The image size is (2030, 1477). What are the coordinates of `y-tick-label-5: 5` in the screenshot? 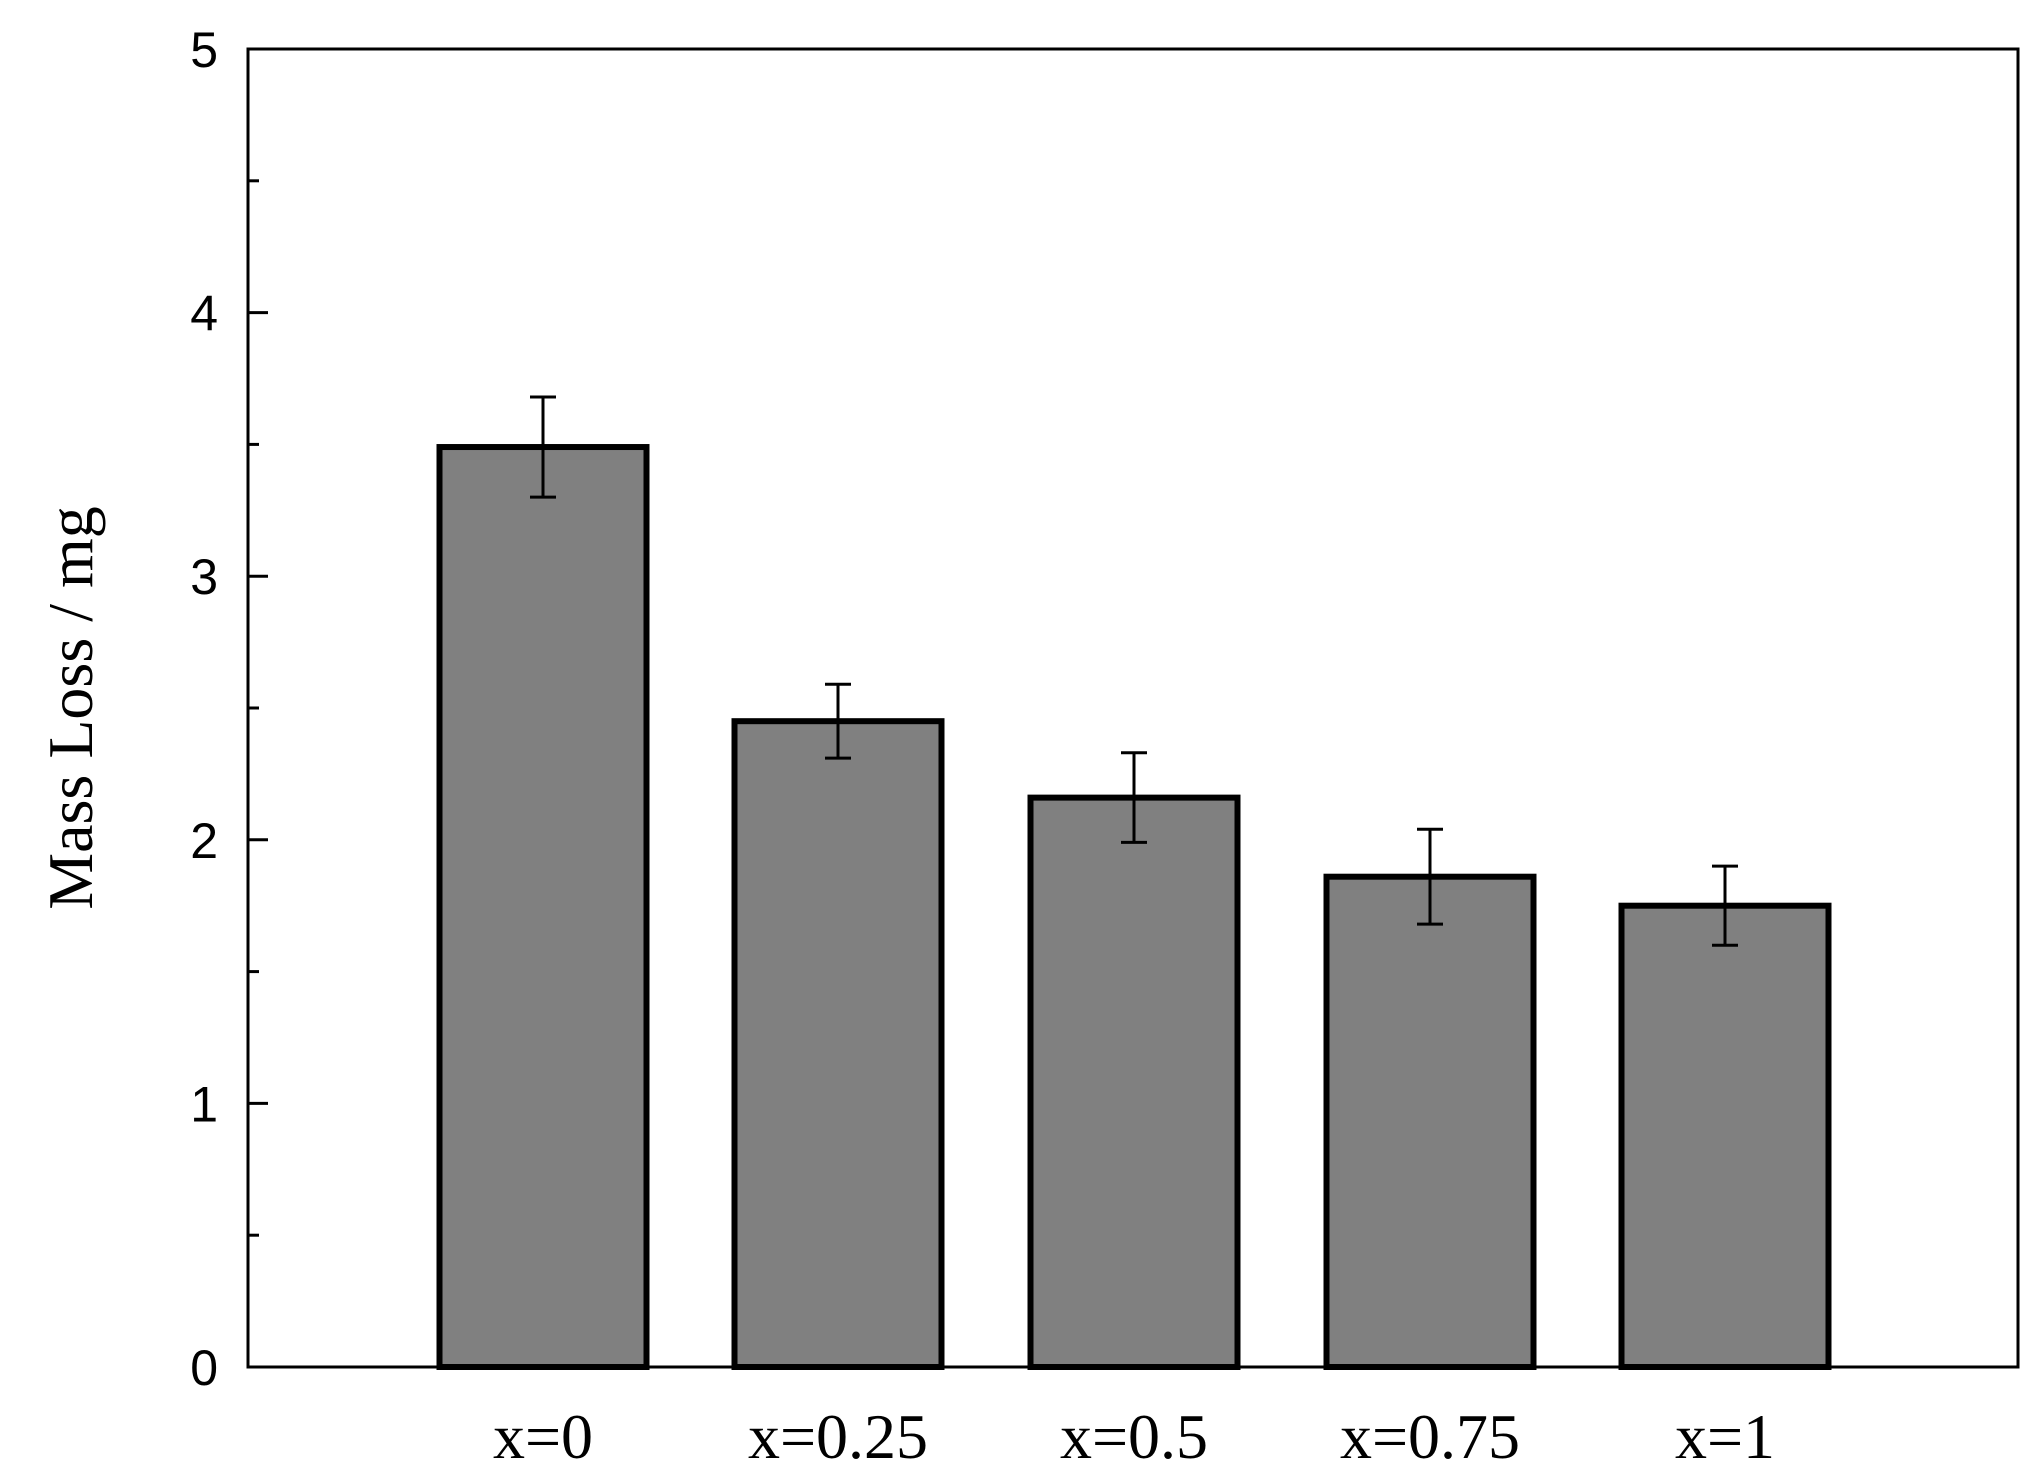 It's located at (204, 50).